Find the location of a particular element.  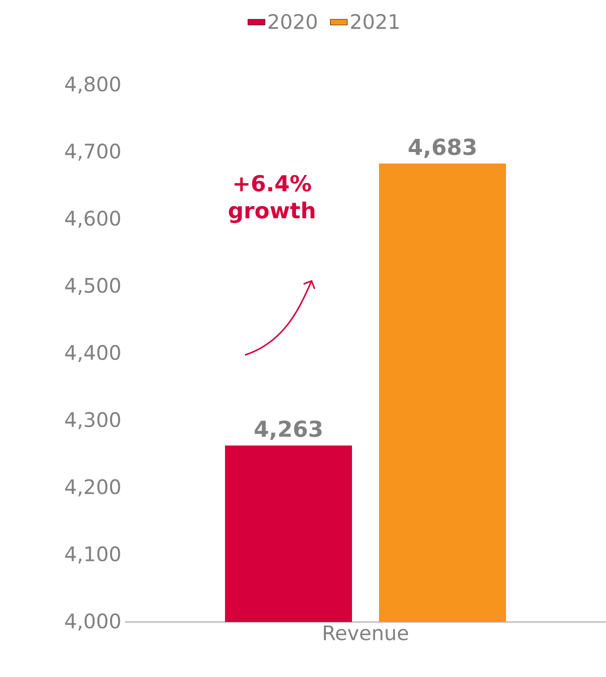

y-tick-label: 4,600 is located at coordinates (92, 219).